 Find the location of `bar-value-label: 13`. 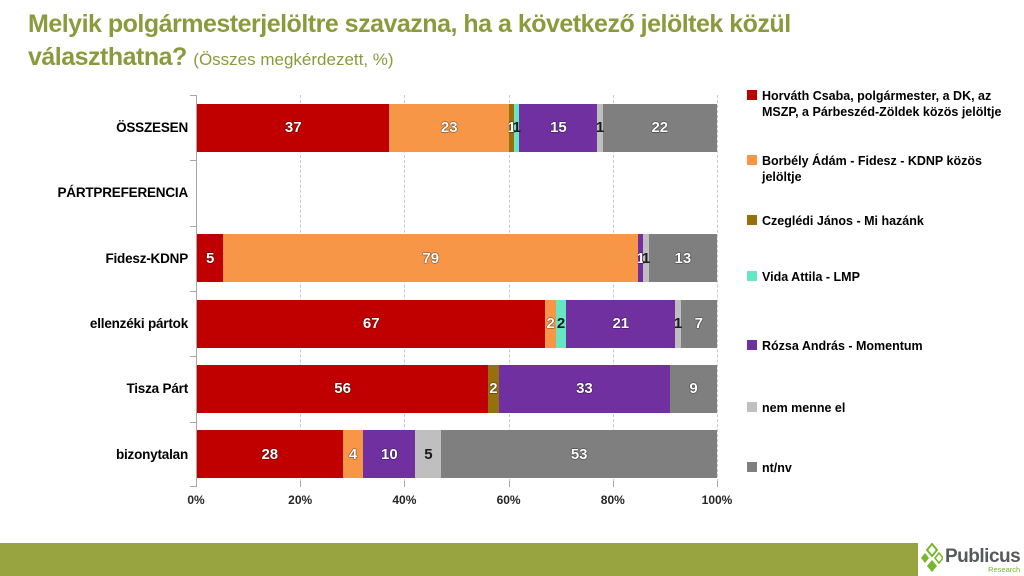

bar-value-label: 13 is located at coordinates (683, 258).